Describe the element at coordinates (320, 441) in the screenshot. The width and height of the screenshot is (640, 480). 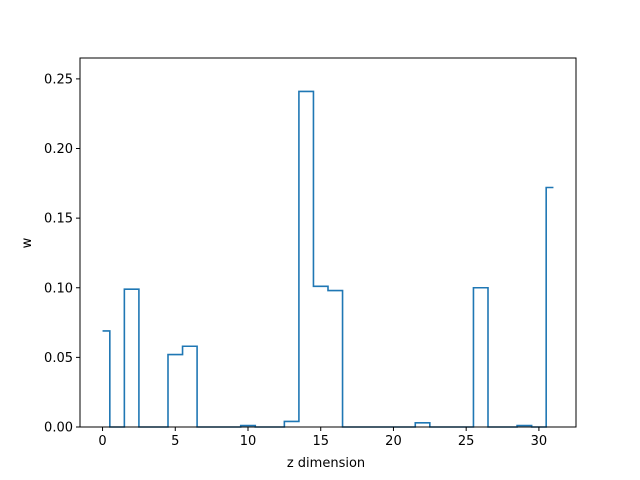
I see `x-tick-label: 15` at that location.